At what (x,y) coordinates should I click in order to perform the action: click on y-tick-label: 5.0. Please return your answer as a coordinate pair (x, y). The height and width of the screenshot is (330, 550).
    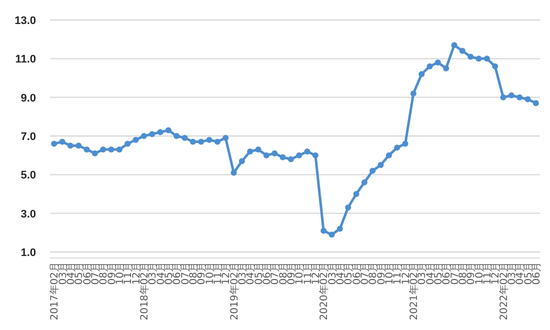
    Looking at the image, I should click on (28, 176).